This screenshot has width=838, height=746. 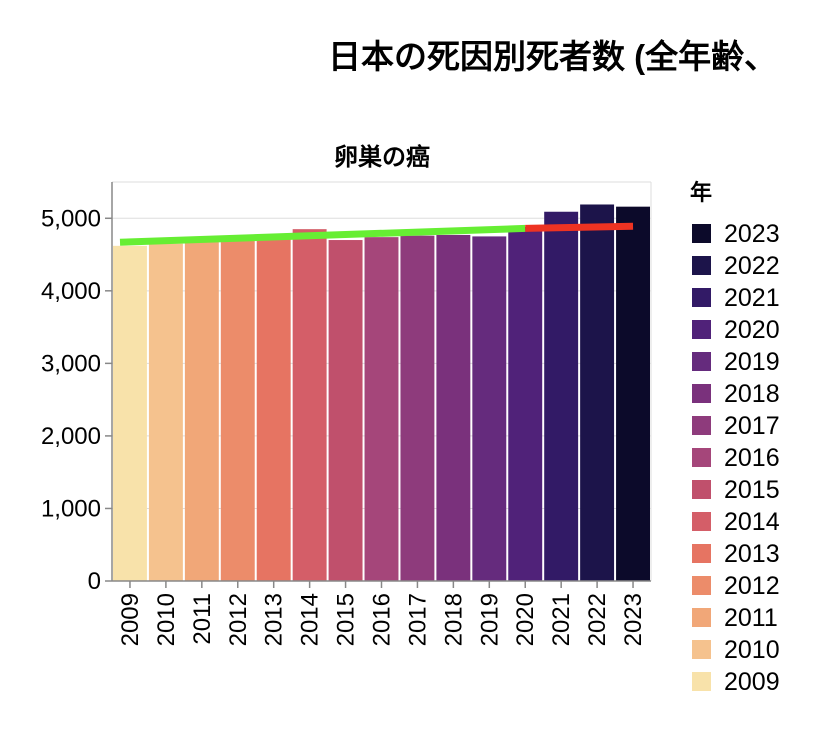 What do you see at coordinates (701, 457) in the screenshot?
I see `legend-swatch-2016` at bounding box center [701, 457].